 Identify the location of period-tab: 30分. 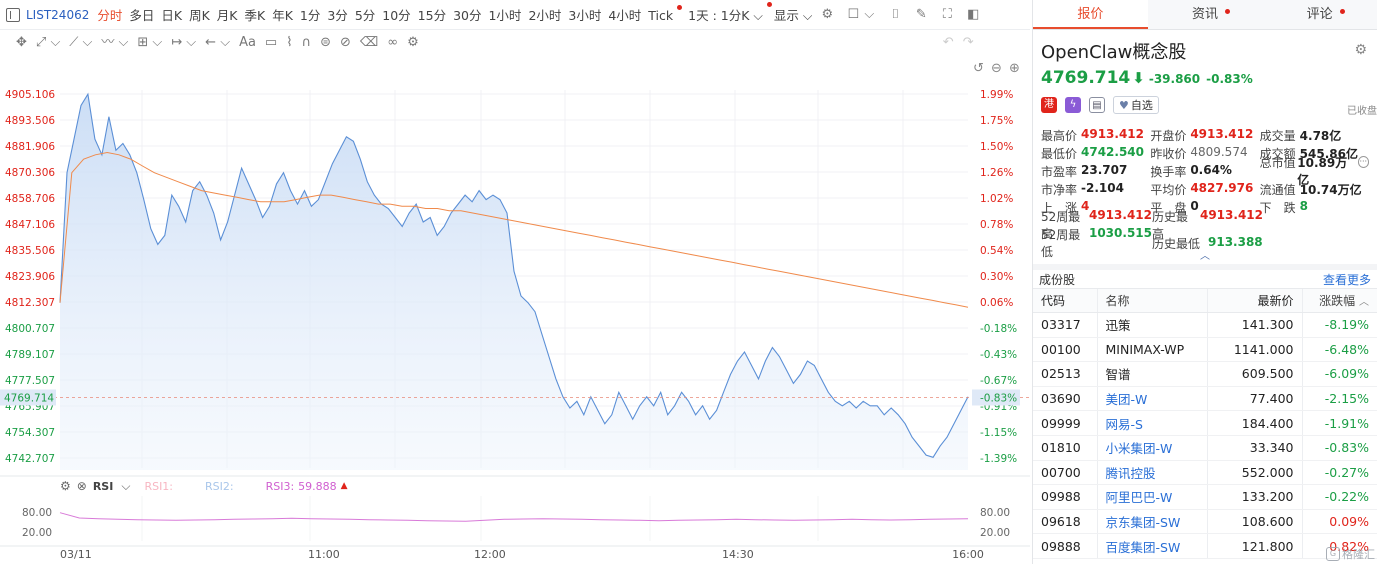
(467, 15).